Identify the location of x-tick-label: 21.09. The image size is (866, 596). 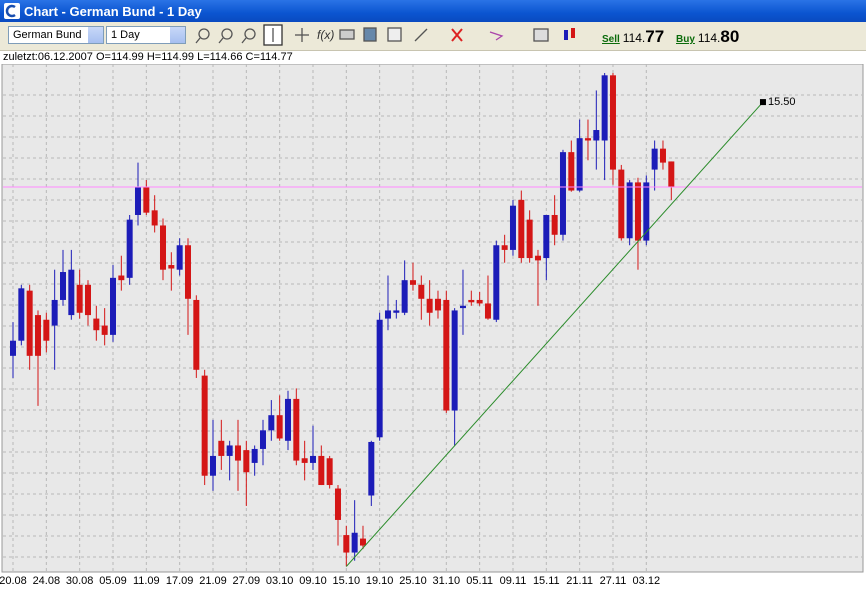
(213, 581).